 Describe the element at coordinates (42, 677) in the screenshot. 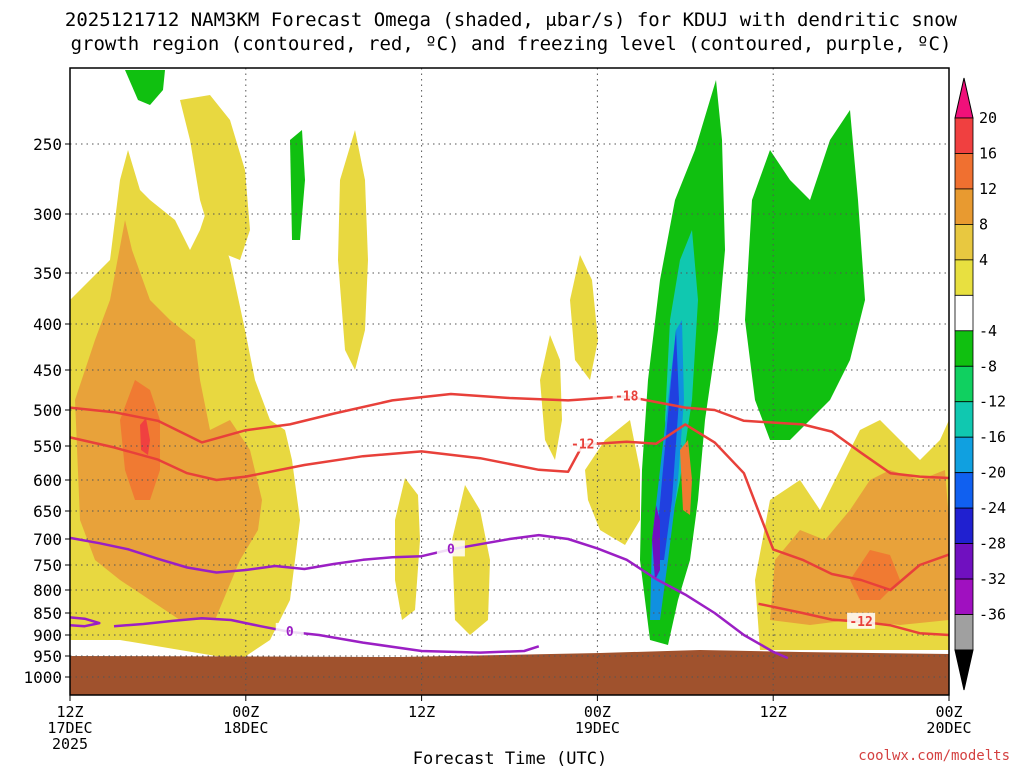

I see `y-tick-label: 1000` at that location.